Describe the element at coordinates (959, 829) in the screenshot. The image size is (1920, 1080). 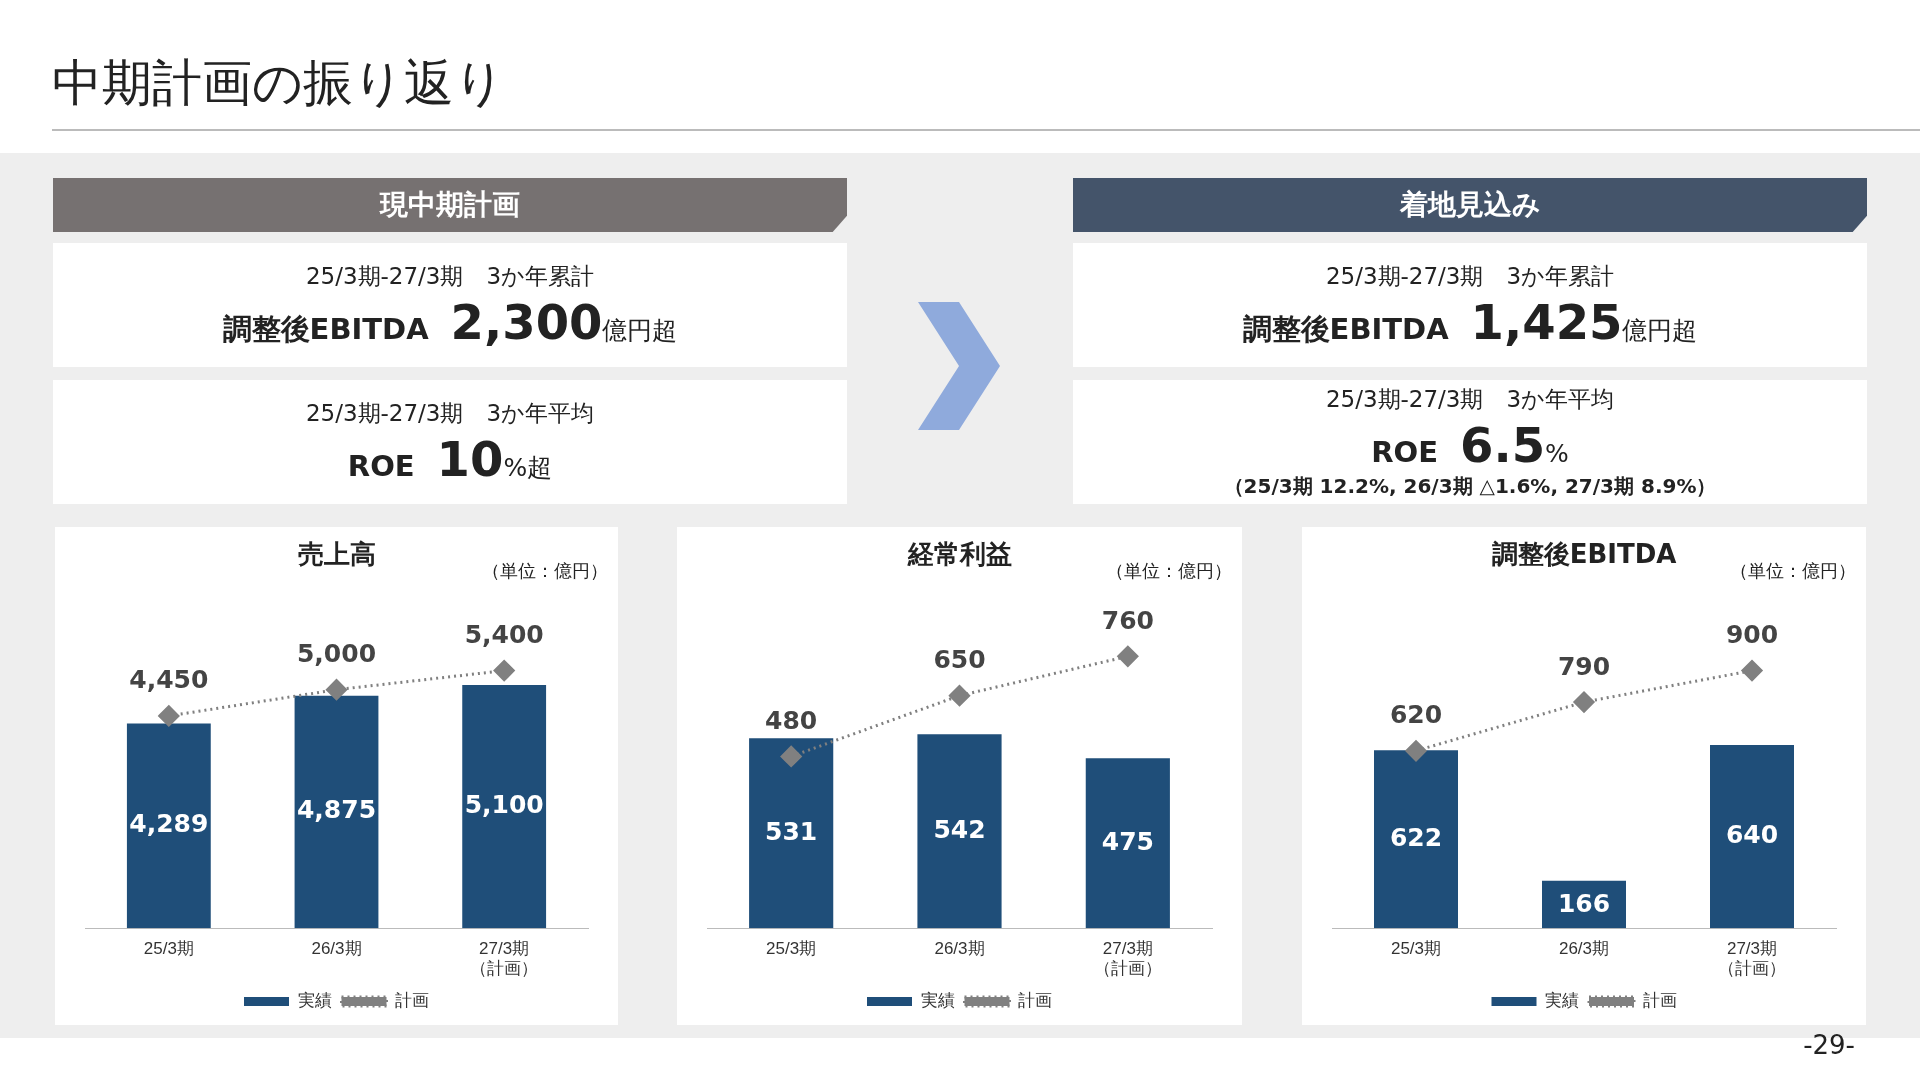
I see `data-label: 542` at that location.